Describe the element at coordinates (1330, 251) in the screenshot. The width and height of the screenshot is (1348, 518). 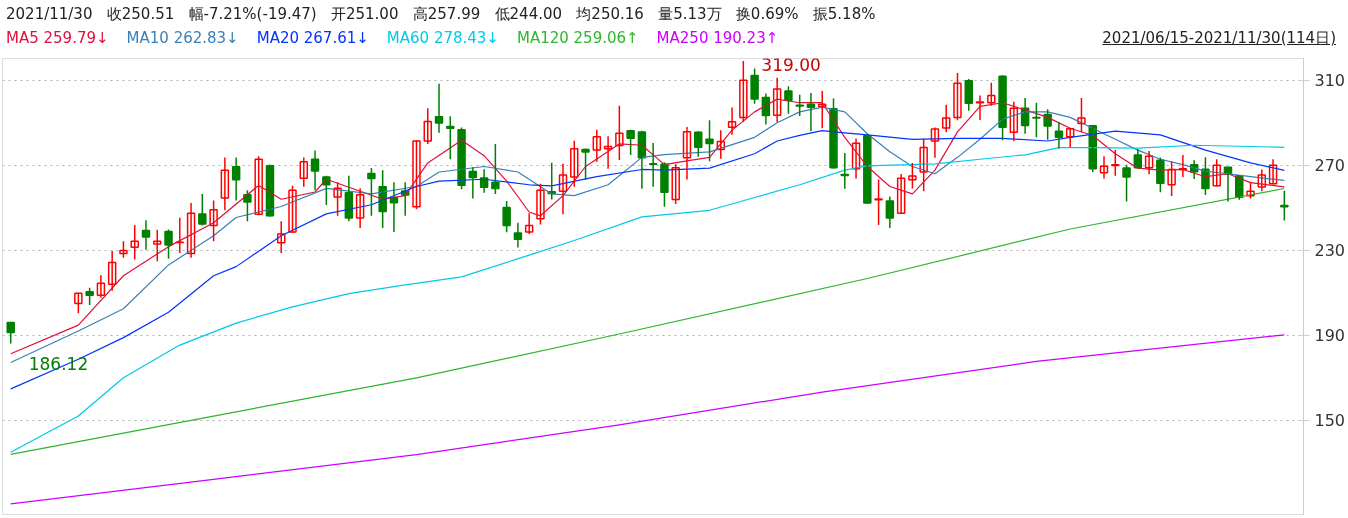
I see `y-tick-label: 230` at that location.